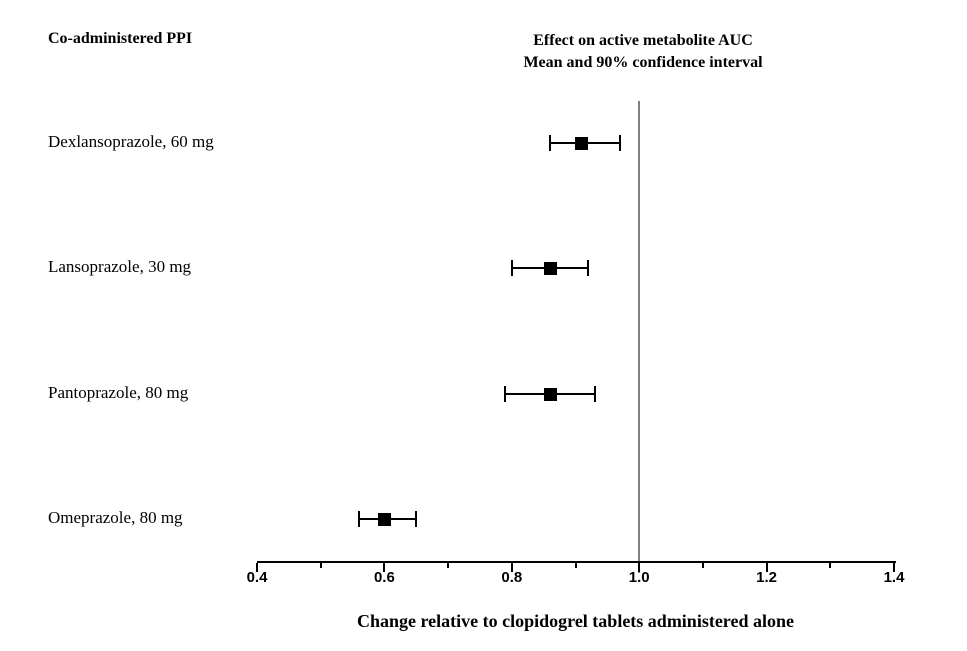  Describe the element at coordinates (131, 141) in the screenshot. I see `row-label: Dexlansoprazole, 60 mg` at that location.